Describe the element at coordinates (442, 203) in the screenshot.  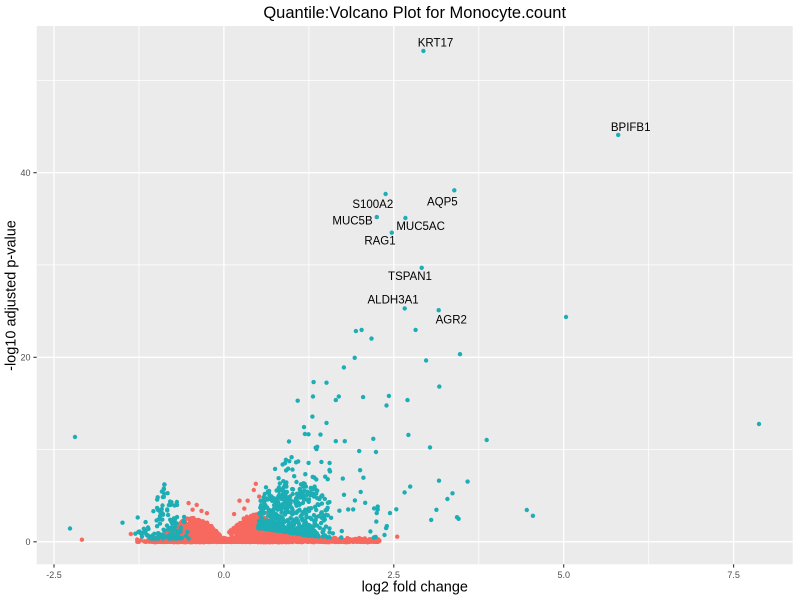
I see `svg-text: AQP5` at that location.